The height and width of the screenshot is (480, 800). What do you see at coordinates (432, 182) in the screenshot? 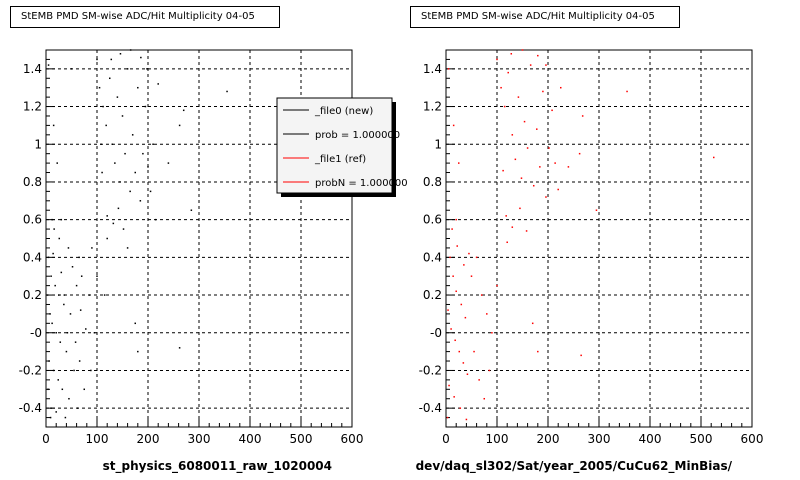
I see `y-tick-label: 0.8` at bounding box center [432, 182].